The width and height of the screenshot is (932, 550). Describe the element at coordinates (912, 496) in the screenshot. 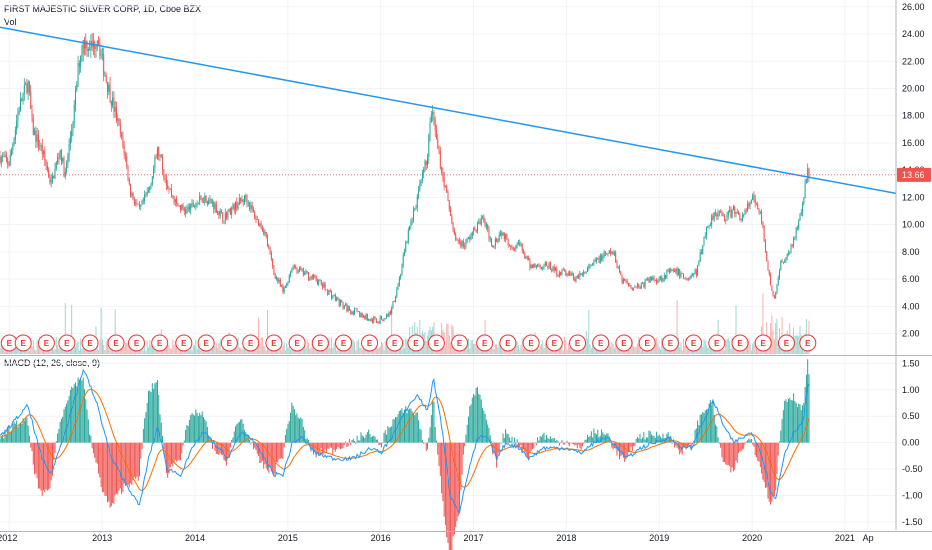

I see `macd-tick-label: -1.00` at that location.